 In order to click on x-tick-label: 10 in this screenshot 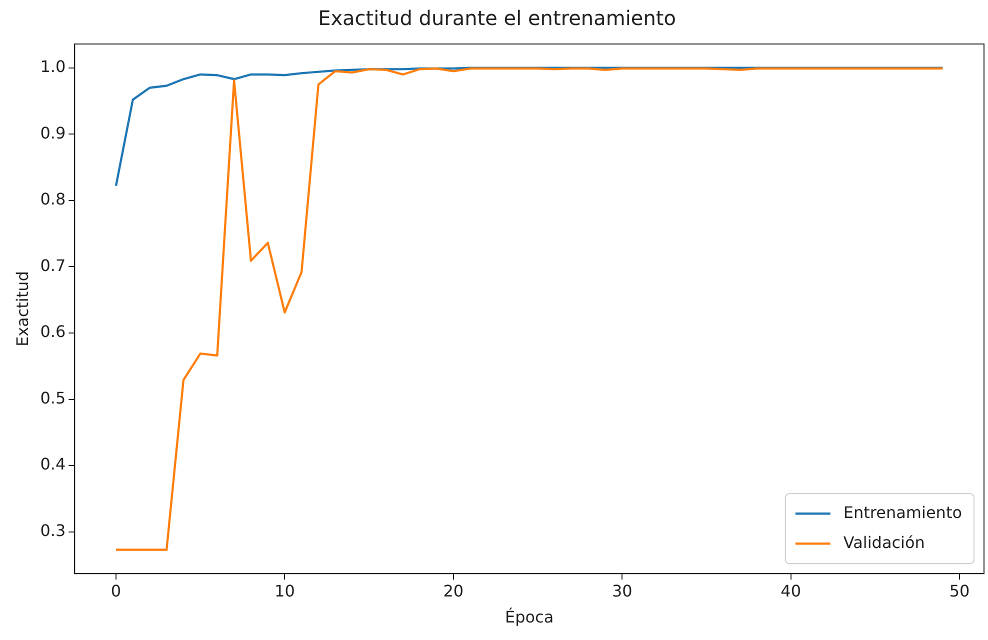, I will do `click(284, 590)`.